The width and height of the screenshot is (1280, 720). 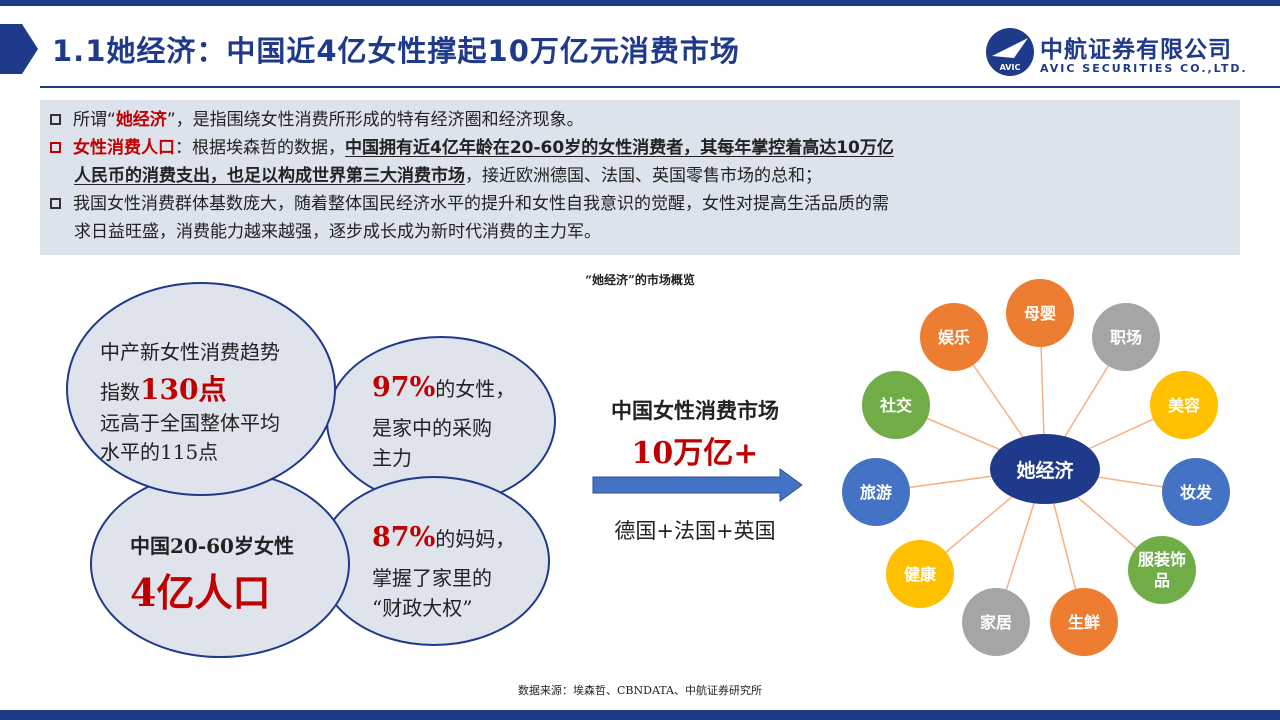 What do you see at coordinates (896, 405) in the screenshot?
I see `node-social: 社交` at bounding box center [896, 405].